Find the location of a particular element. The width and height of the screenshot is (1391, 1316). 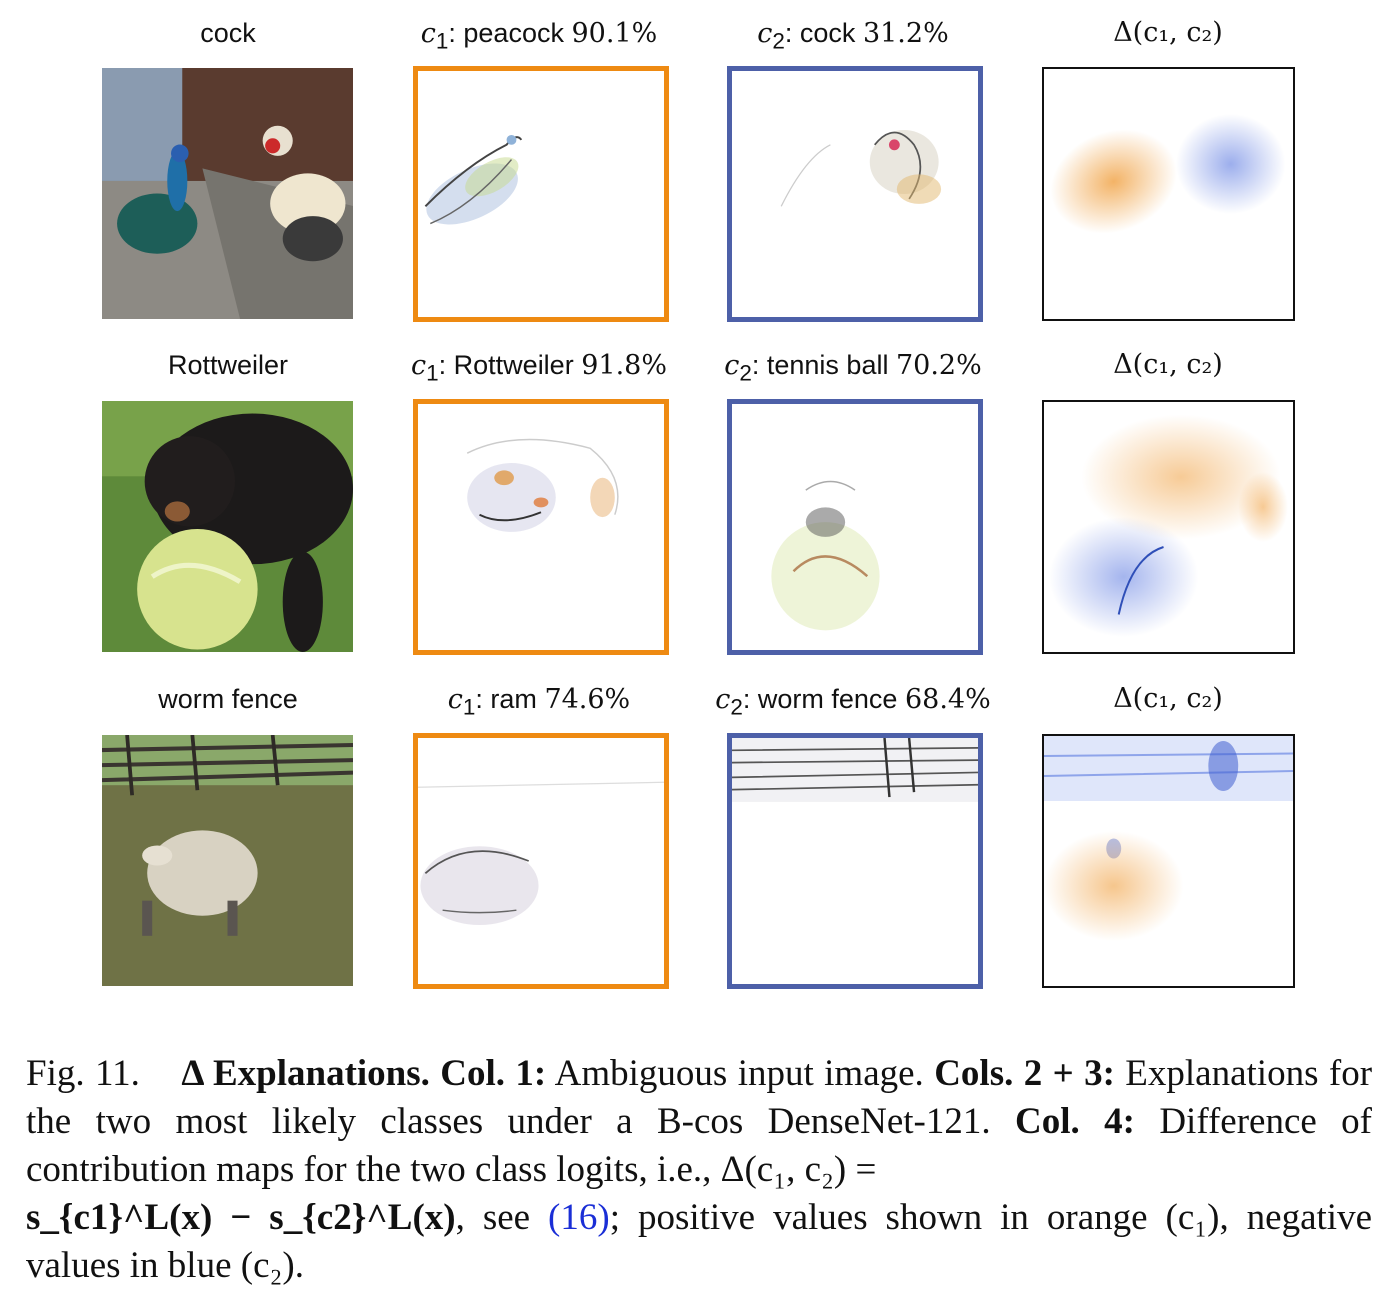

c2-explanation-worm-fence is located at coordinates (855, 861).